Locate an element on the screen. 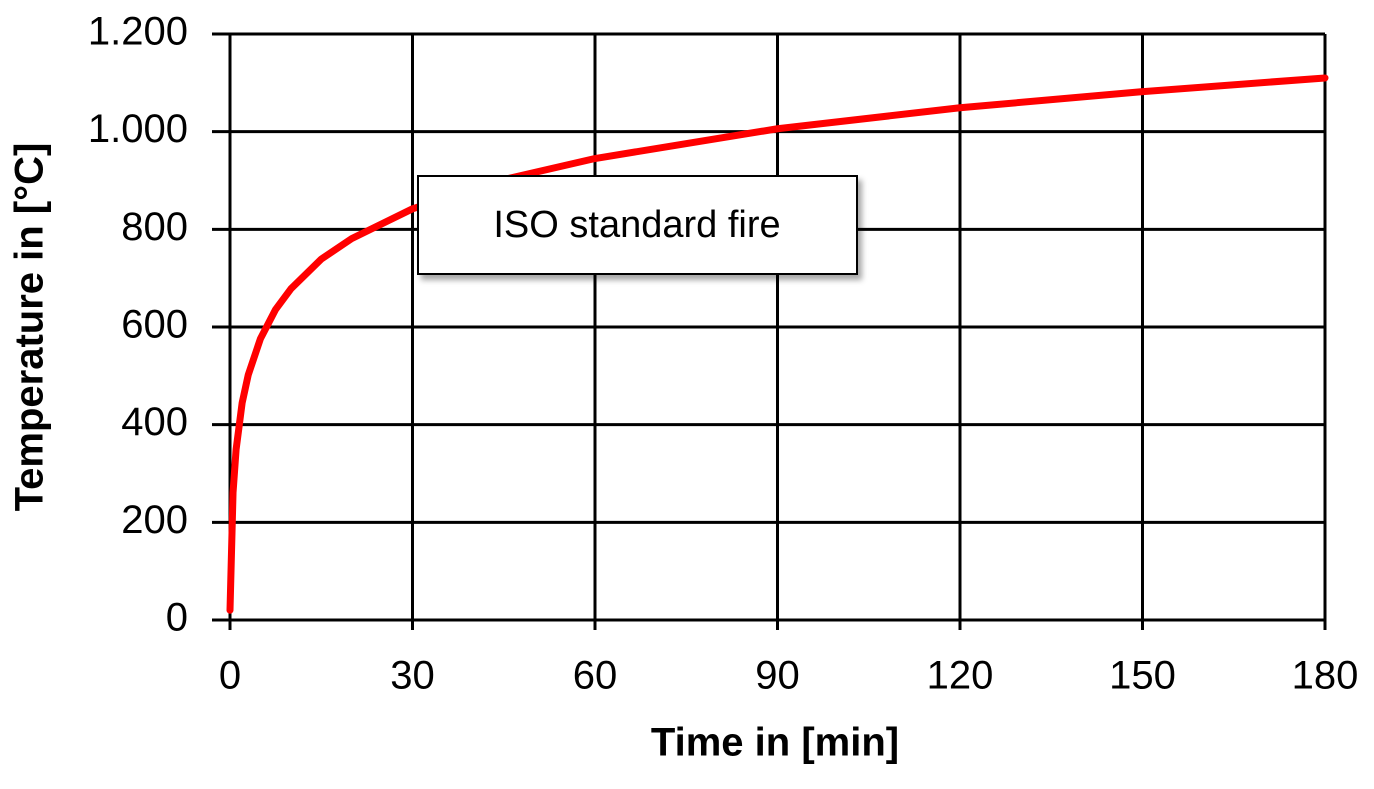 This screenshot has width=1374, height=789. x-tick-label: 90 is located at coordinates (777, 676).